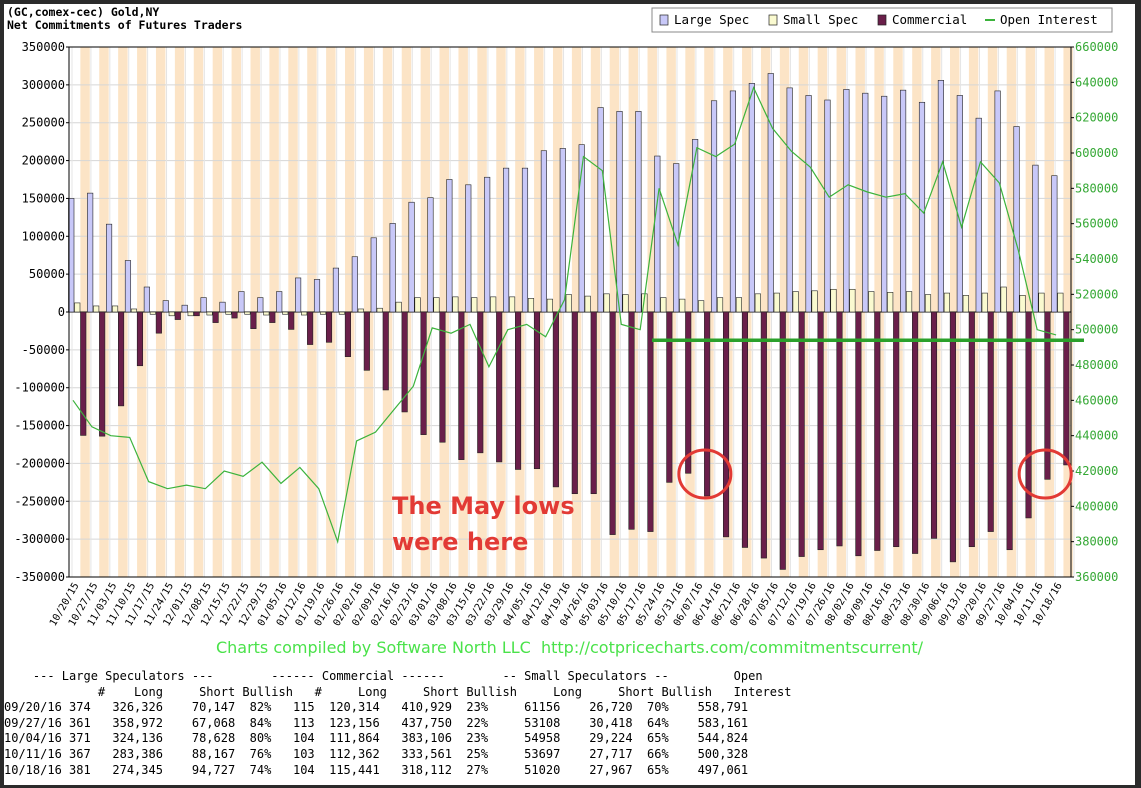  I want to click on right-axis-tick-label: 620000, so click(1096, 118).